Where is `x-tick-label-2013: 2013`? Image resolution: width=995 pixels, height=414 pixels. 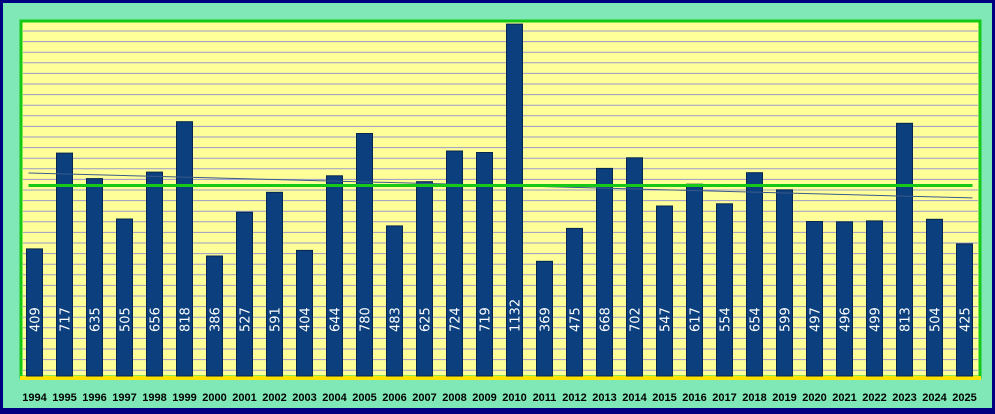
x-tick-label-2013: 2013 is located at coordinates (604, 398).